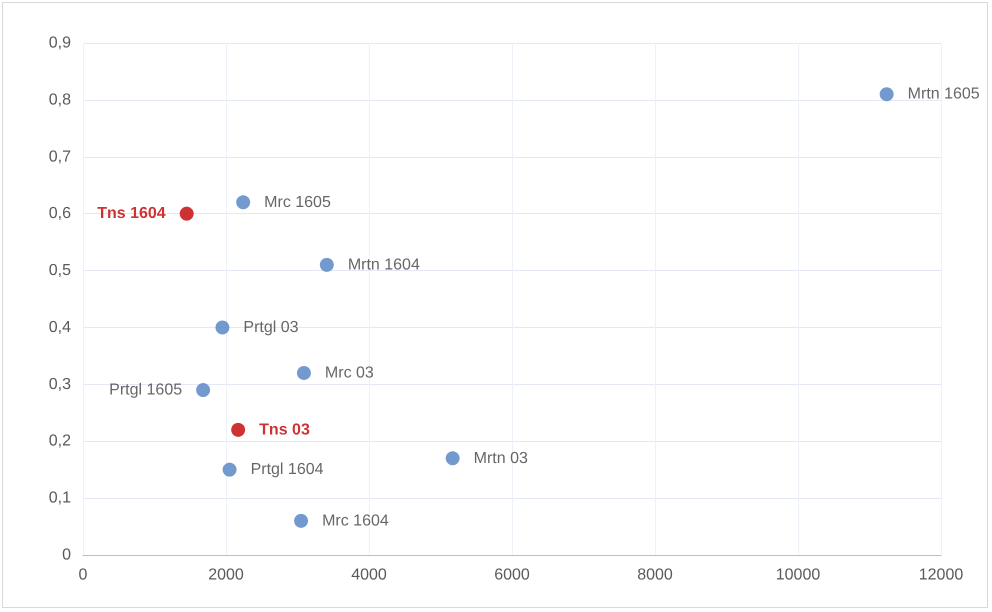 The width and height of the screenshot is (992, 612). I want to click on y-tick-label: 0,2, so click(60, 441).